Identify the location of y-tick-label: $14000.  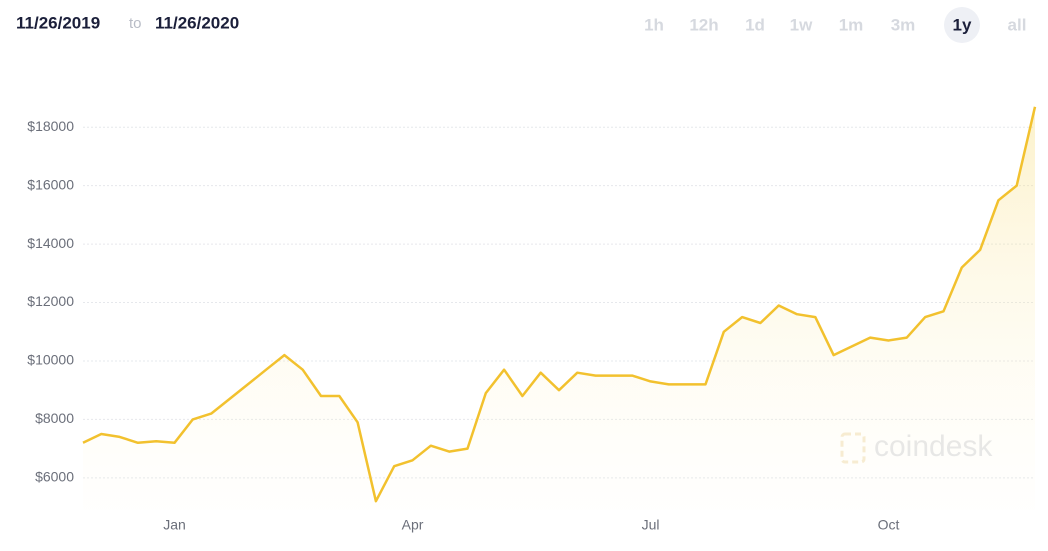
(50, 243).